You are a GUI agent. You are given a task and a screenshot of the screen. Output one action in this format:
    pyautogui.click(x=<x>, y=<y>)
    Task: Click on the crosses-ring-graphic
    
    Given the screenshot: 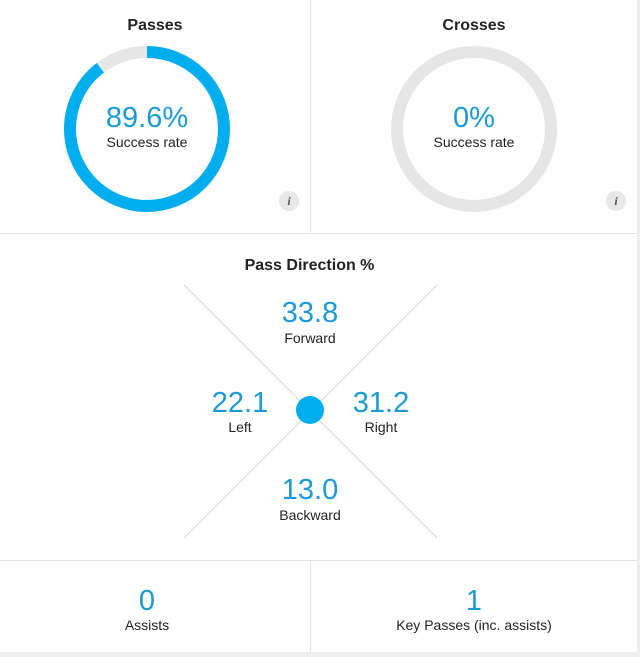 What is the action you would take?
    pyautogui.click(x=474, y=129)
    